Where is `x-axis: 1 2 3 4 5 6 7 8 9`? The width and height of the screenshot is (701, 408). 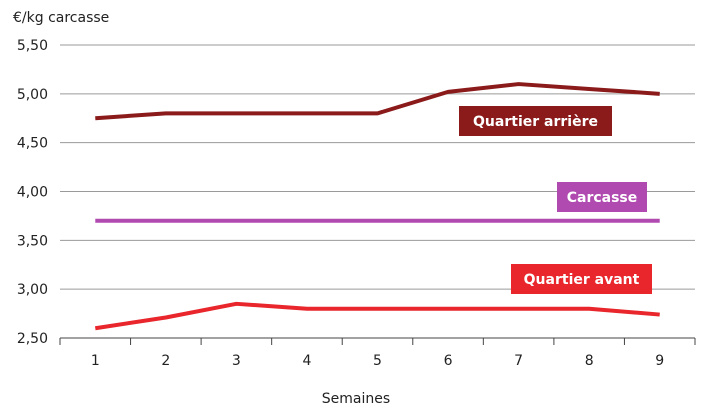
x-axis: 1 2 3 4 5 6 7 8 9 is located at coordinates (377, 353).